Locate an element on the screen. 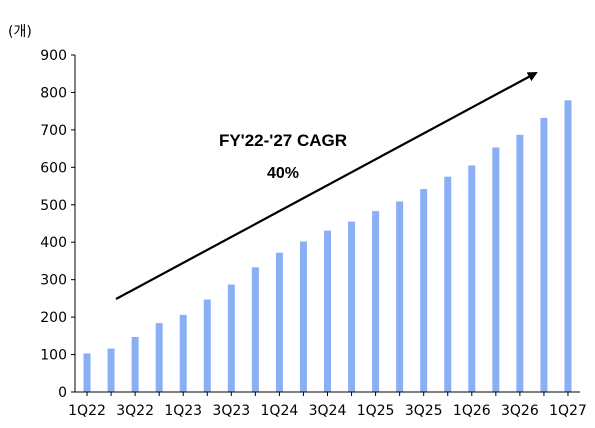 Image resolution: width=595 pixels, height=428 pixels. x-tick-label: 1Q27 is located at coordinates (568, 411).